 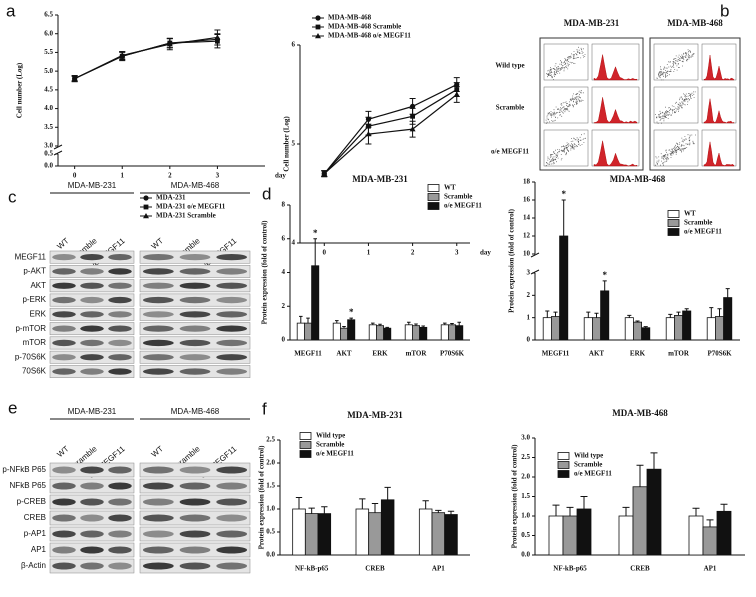 I want to click on x-tick-label: AP1, so click(x=438, y=569).